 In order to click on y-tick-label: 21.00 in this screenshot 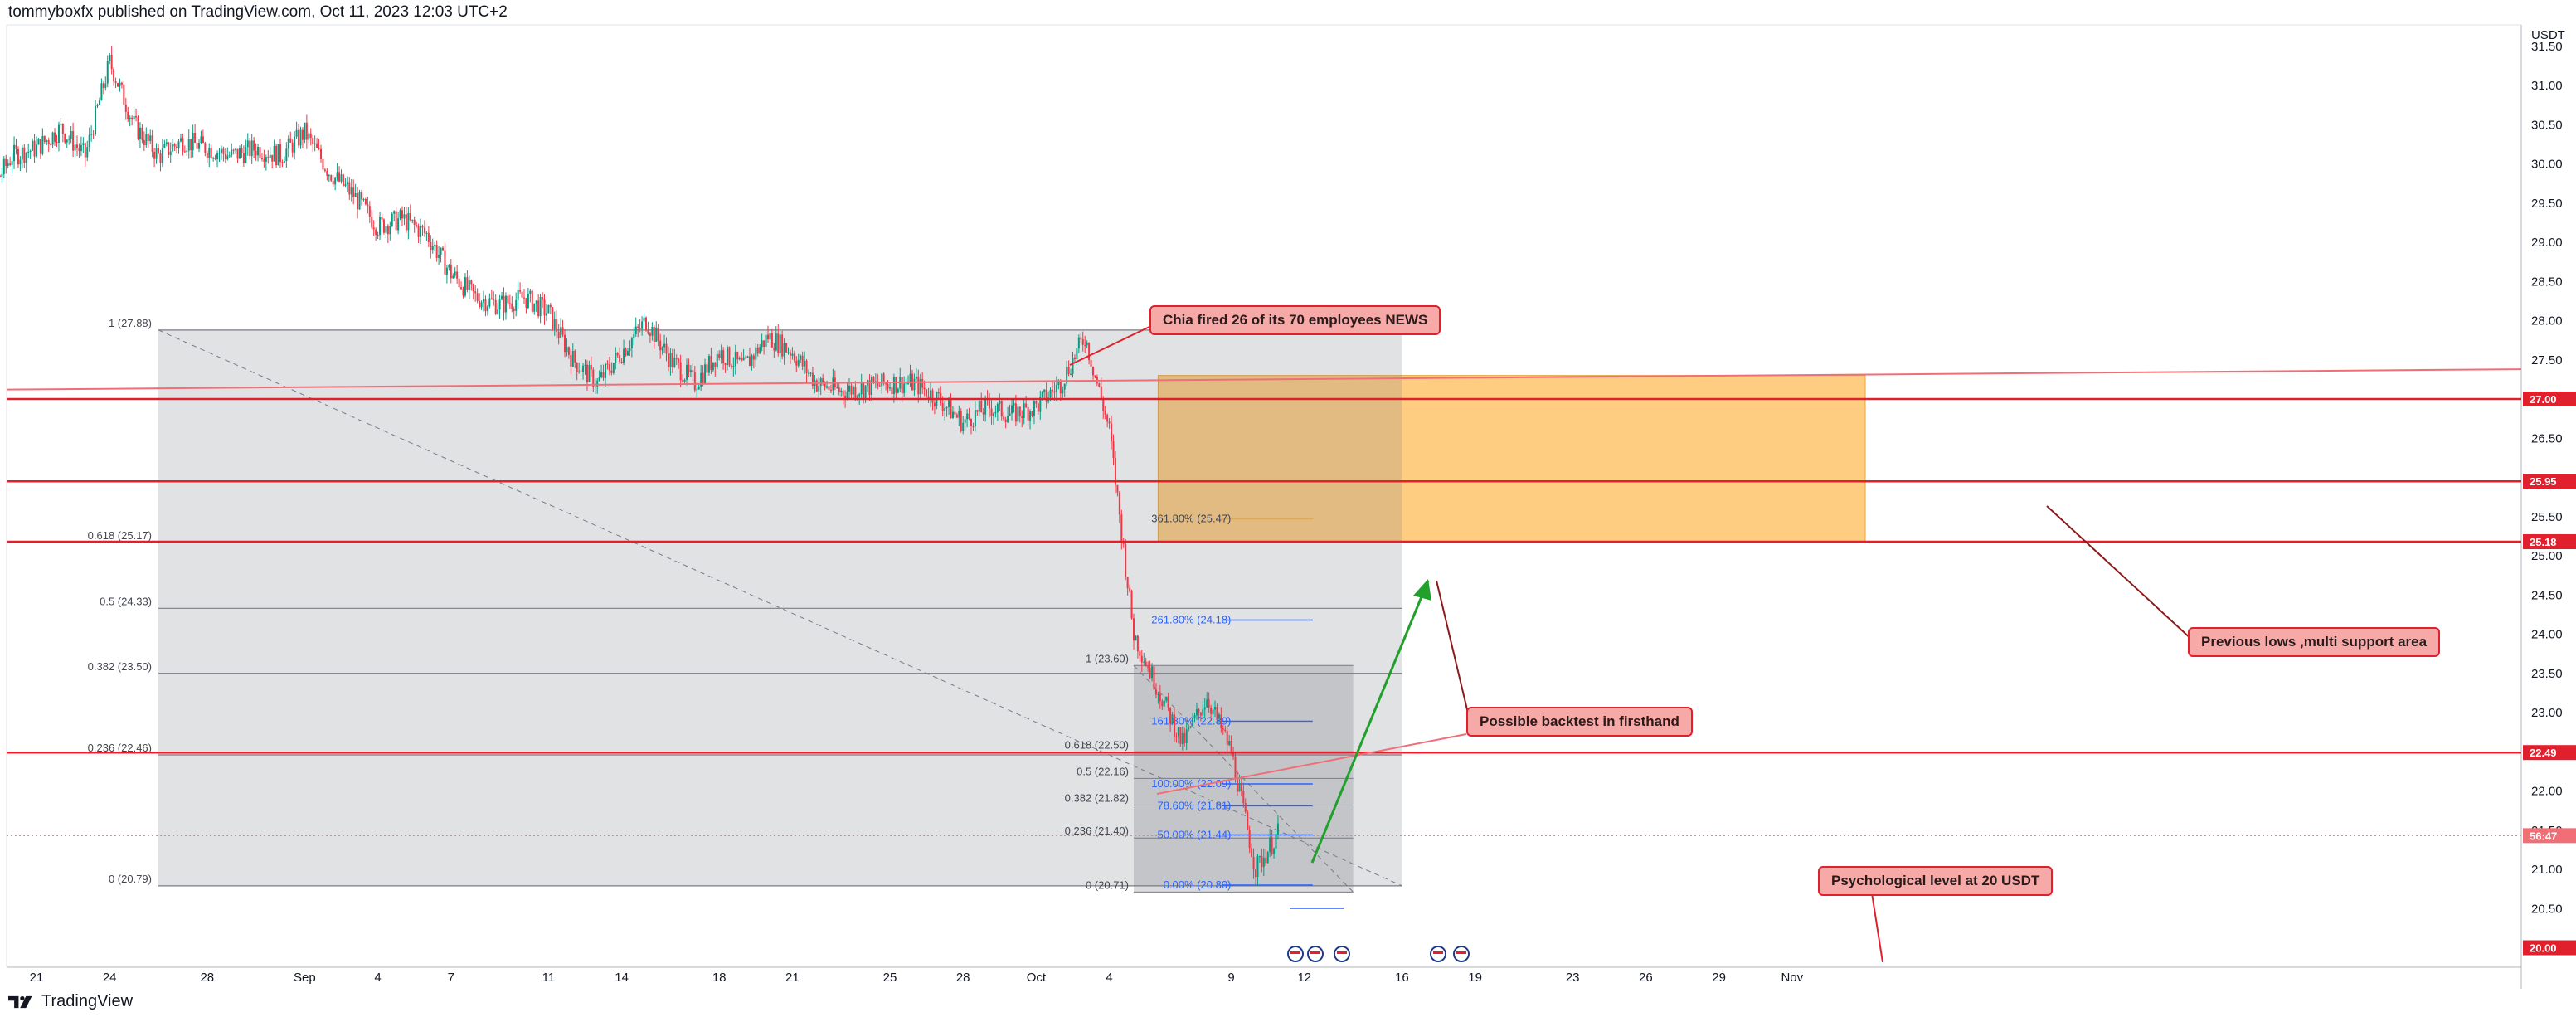, I will do `click(2547, 870)`.